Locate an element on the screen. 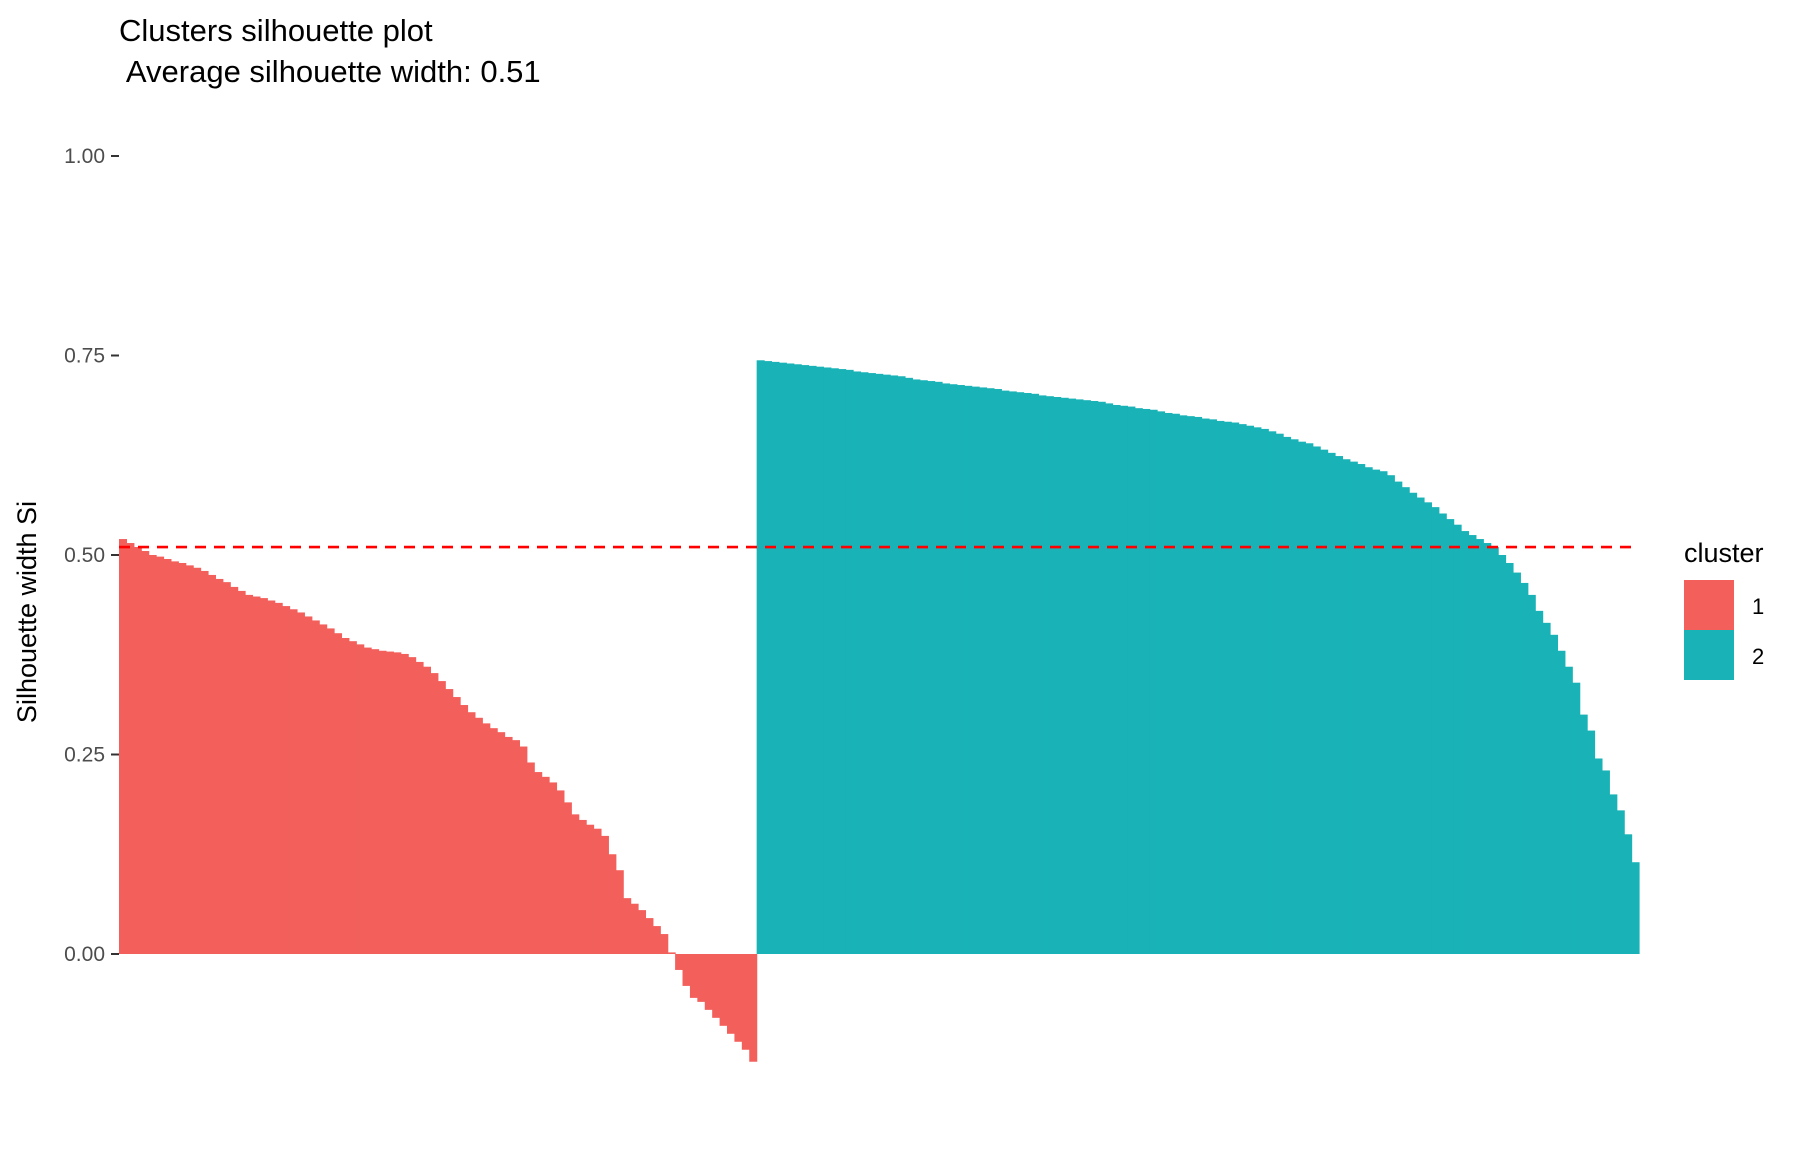 The height and width of the screenshot is (1163, 1804). chart-subtitle: Average silhouette width: 0.51 is located at coordinates (330, 71).